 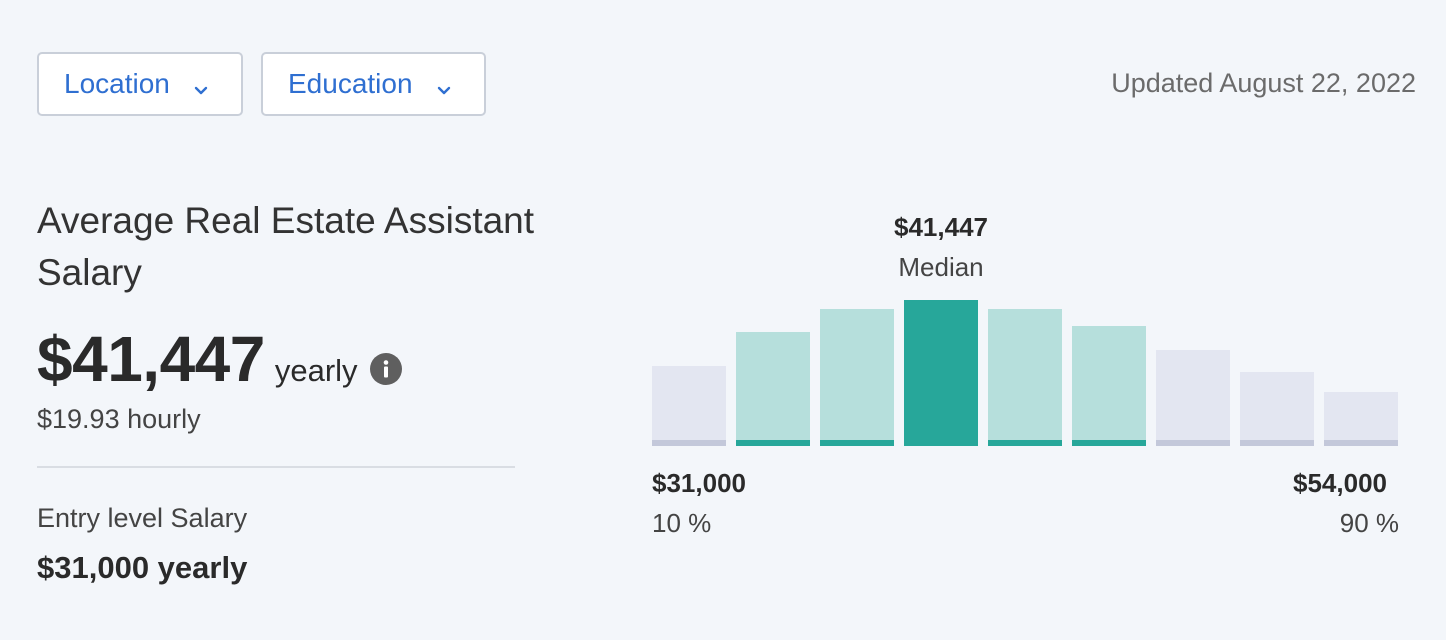 I want to click on high-range-value: $54,000, so click(x=1340, y=483).